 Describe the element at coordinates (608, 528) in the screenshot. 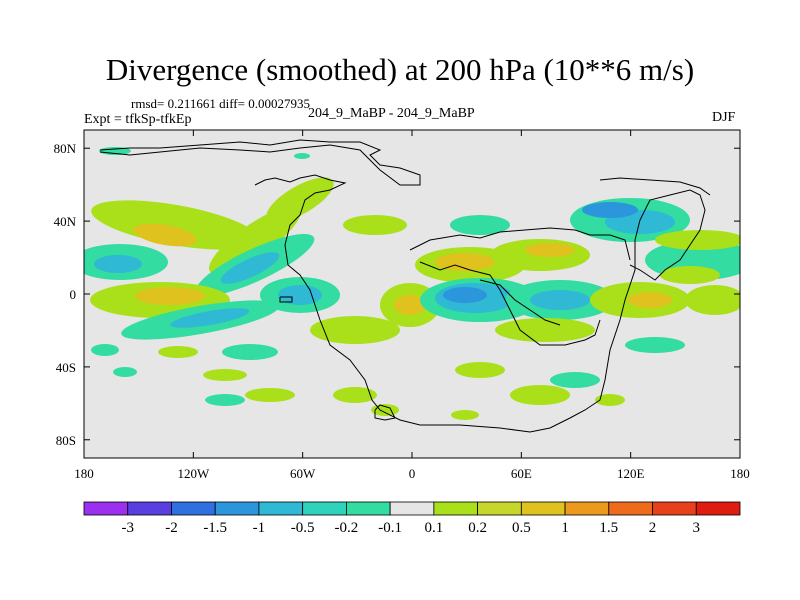

I see `colorbar-level-label: 1.5` at that location.